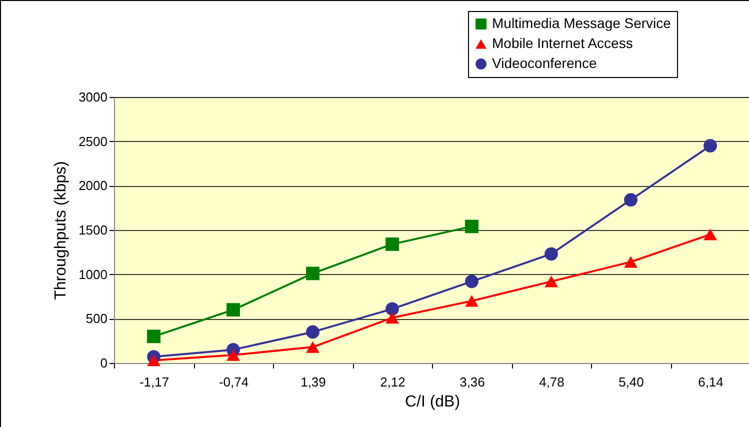 This screenshot has height=427, width=749. What do you see at coordinates (61, 230) in the screenshot?
I see `y-axis-title: Throughputs (kbps)` at bounding box center [61, 230].